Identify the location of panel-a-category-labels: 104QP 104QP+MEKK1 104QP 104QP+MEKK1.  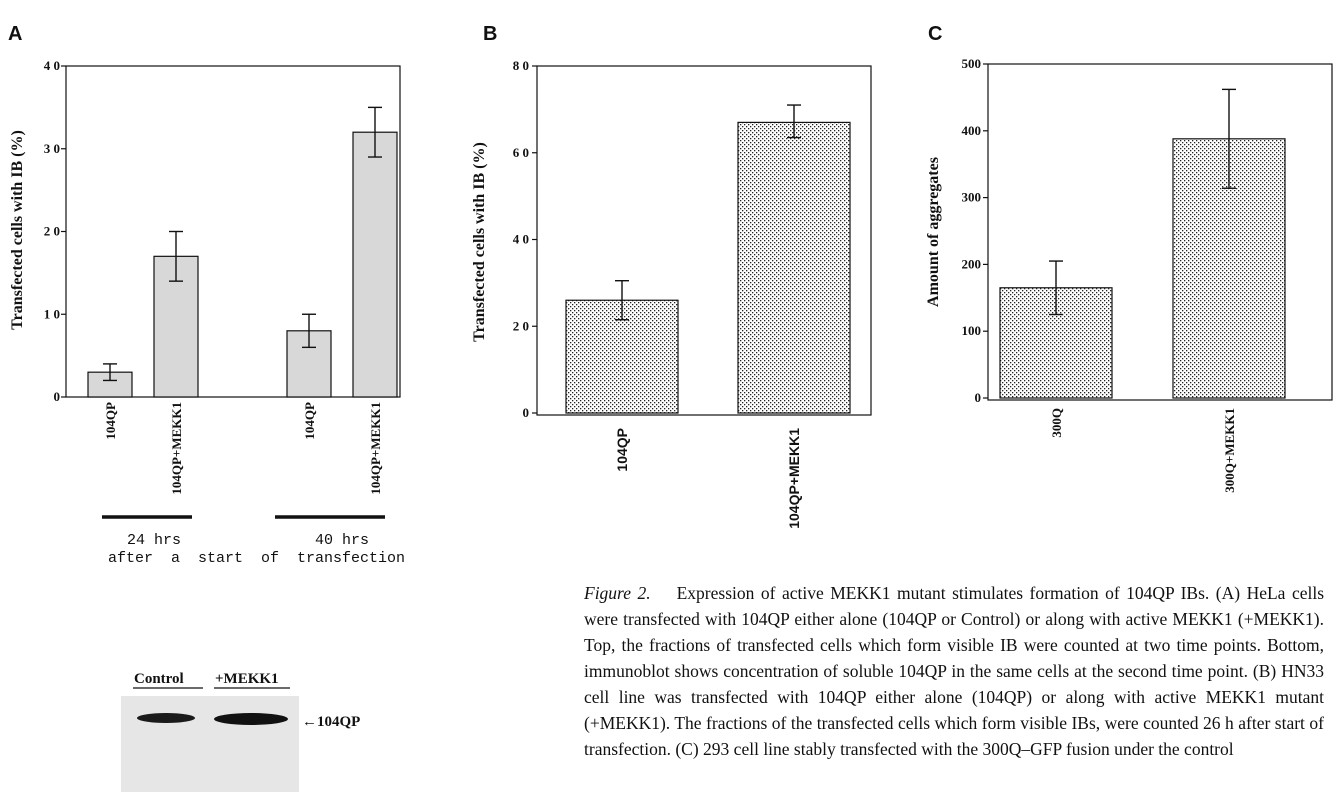
(243, 448).